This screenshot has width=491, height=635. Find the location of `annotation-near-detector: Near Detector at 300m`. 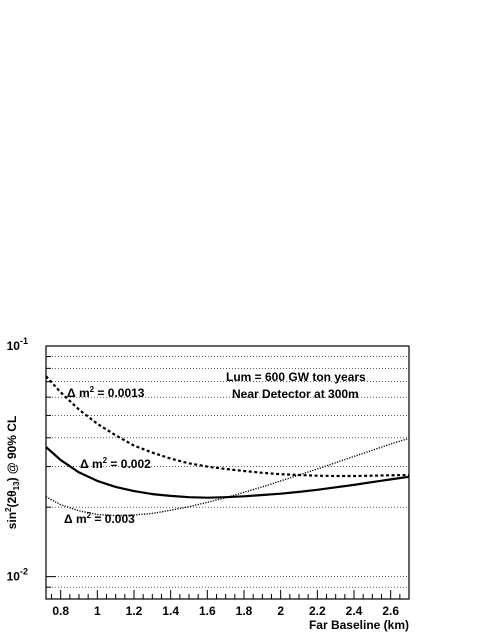

annotation-near-detector: Near Detector at 300m is located at coordinates (295, 394).